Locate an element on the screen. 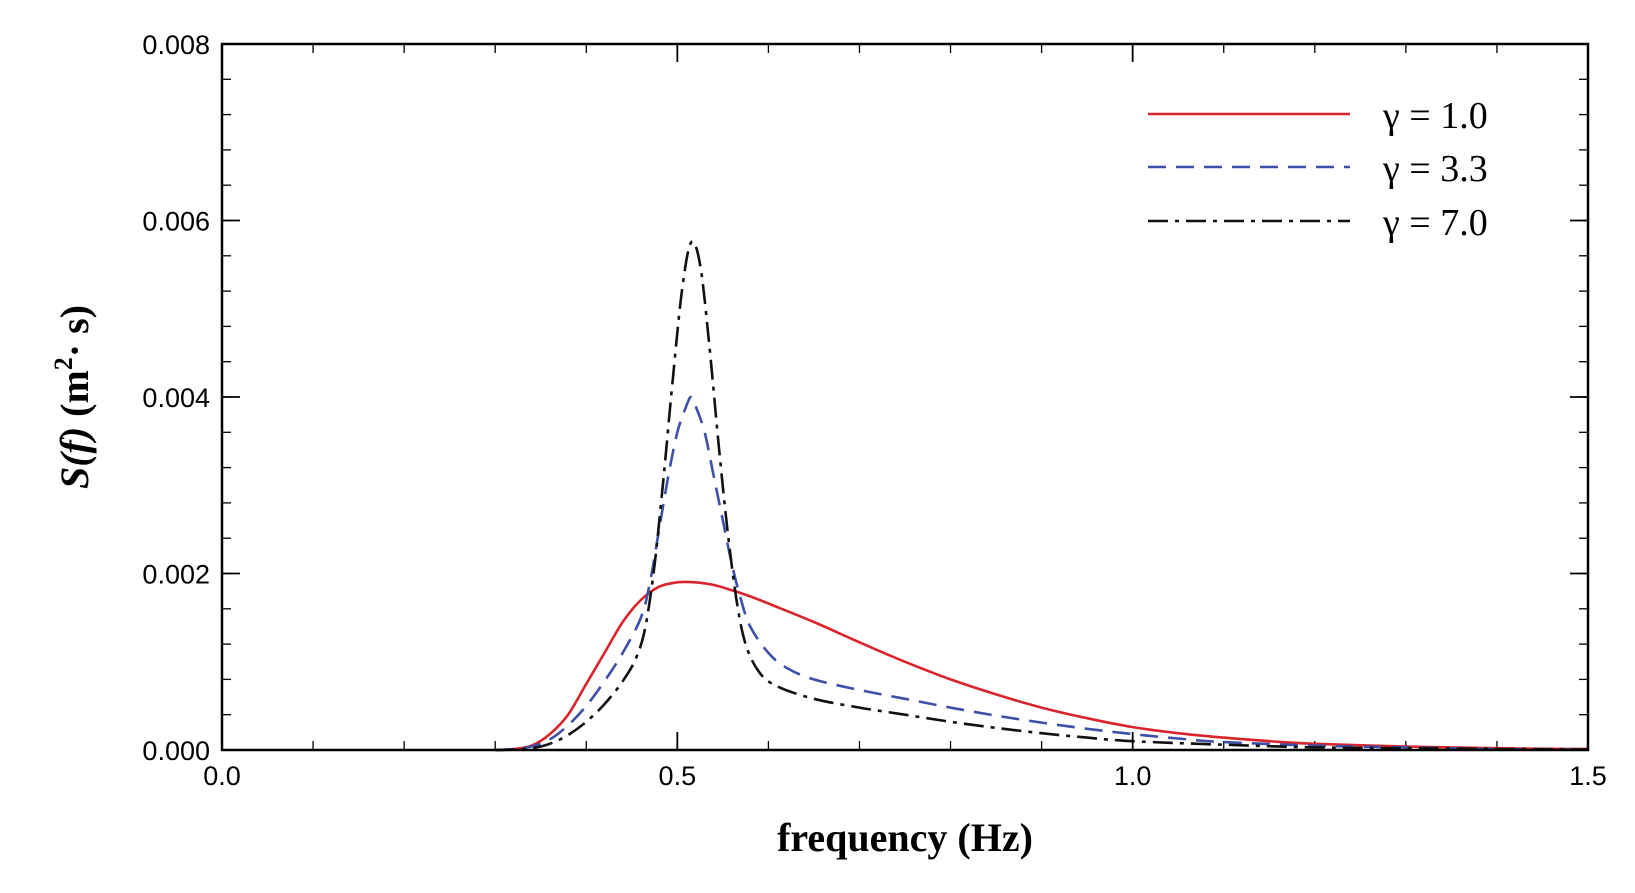 This screenshot has width=1635, height=893. y-tick-labels: 0.000 0.002 0.004 0.006 0.008 is located at coordinates (176, 398).